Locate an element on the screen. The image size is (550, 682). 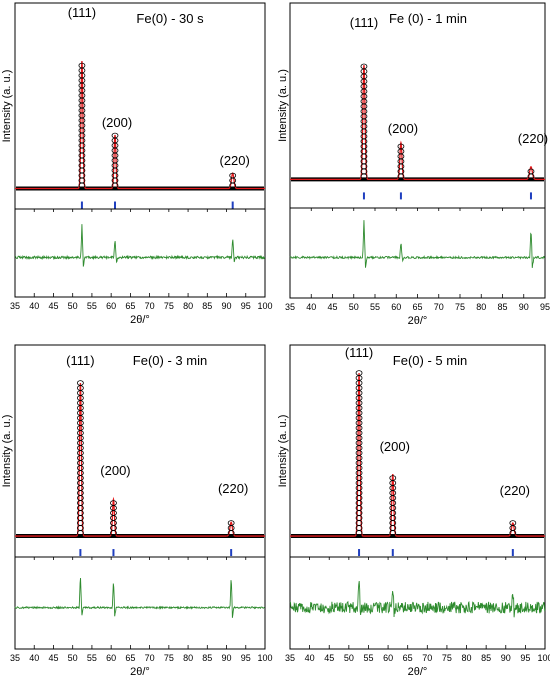
peak-label: (200) is located at coordinates (395, 446).